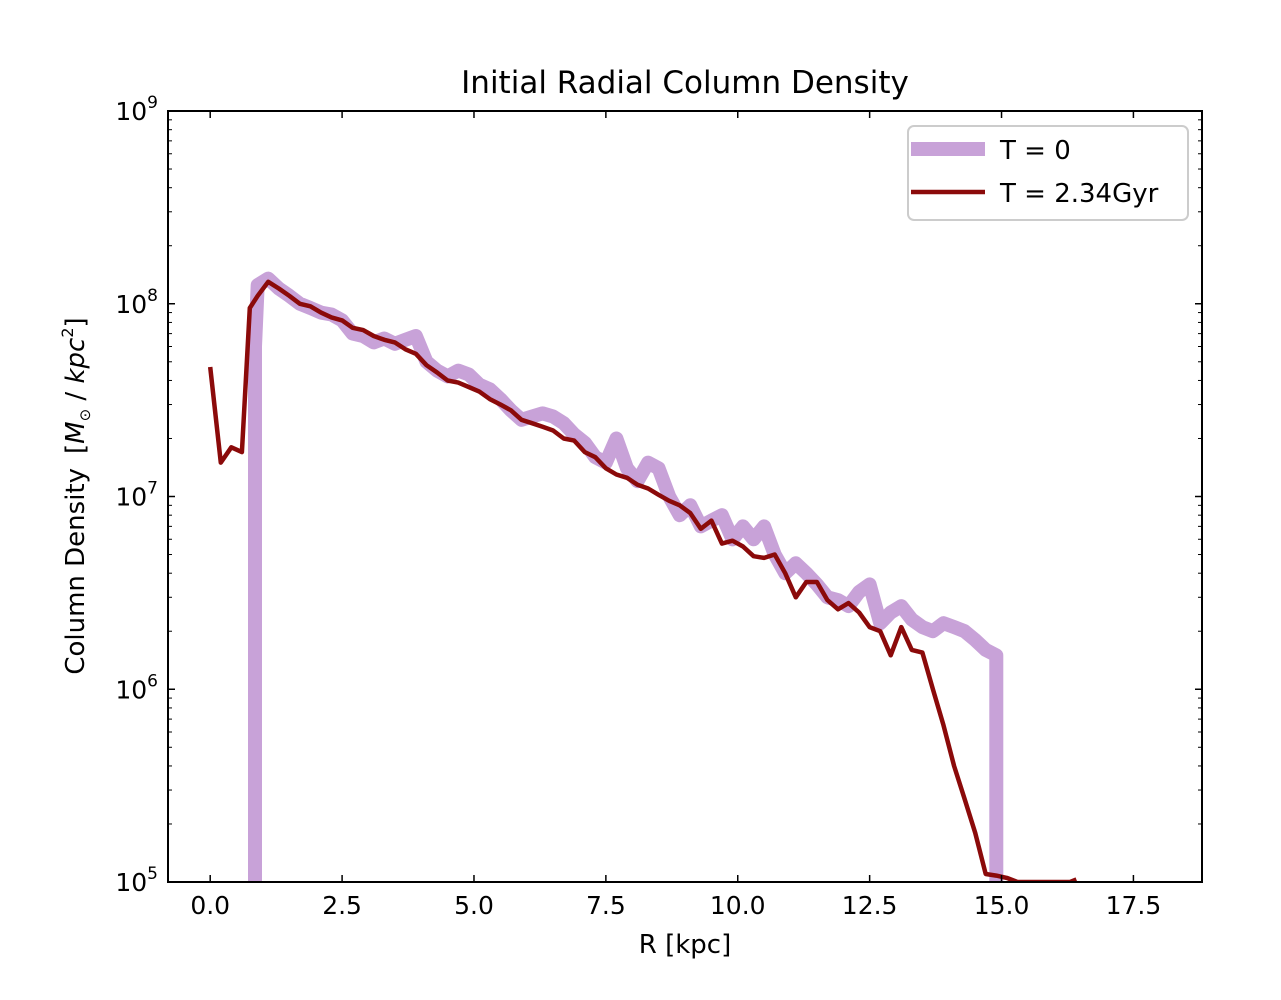 The height and width of the screenshot is (1000, 1281). What do you see at coordinates (685, 945) in the screenshot?
I see `x-axis-label: R [kpc]` at bounding box center [685, 945].